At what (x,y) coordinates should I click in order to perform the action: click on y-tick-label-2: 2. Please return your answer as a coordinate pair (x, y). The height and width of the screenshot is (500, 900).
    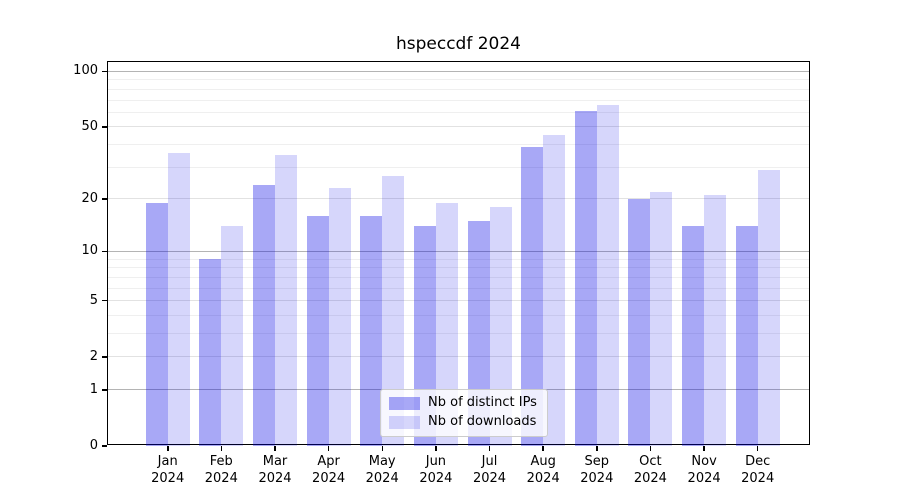
    Looking at the image, I should click on (93, 356).